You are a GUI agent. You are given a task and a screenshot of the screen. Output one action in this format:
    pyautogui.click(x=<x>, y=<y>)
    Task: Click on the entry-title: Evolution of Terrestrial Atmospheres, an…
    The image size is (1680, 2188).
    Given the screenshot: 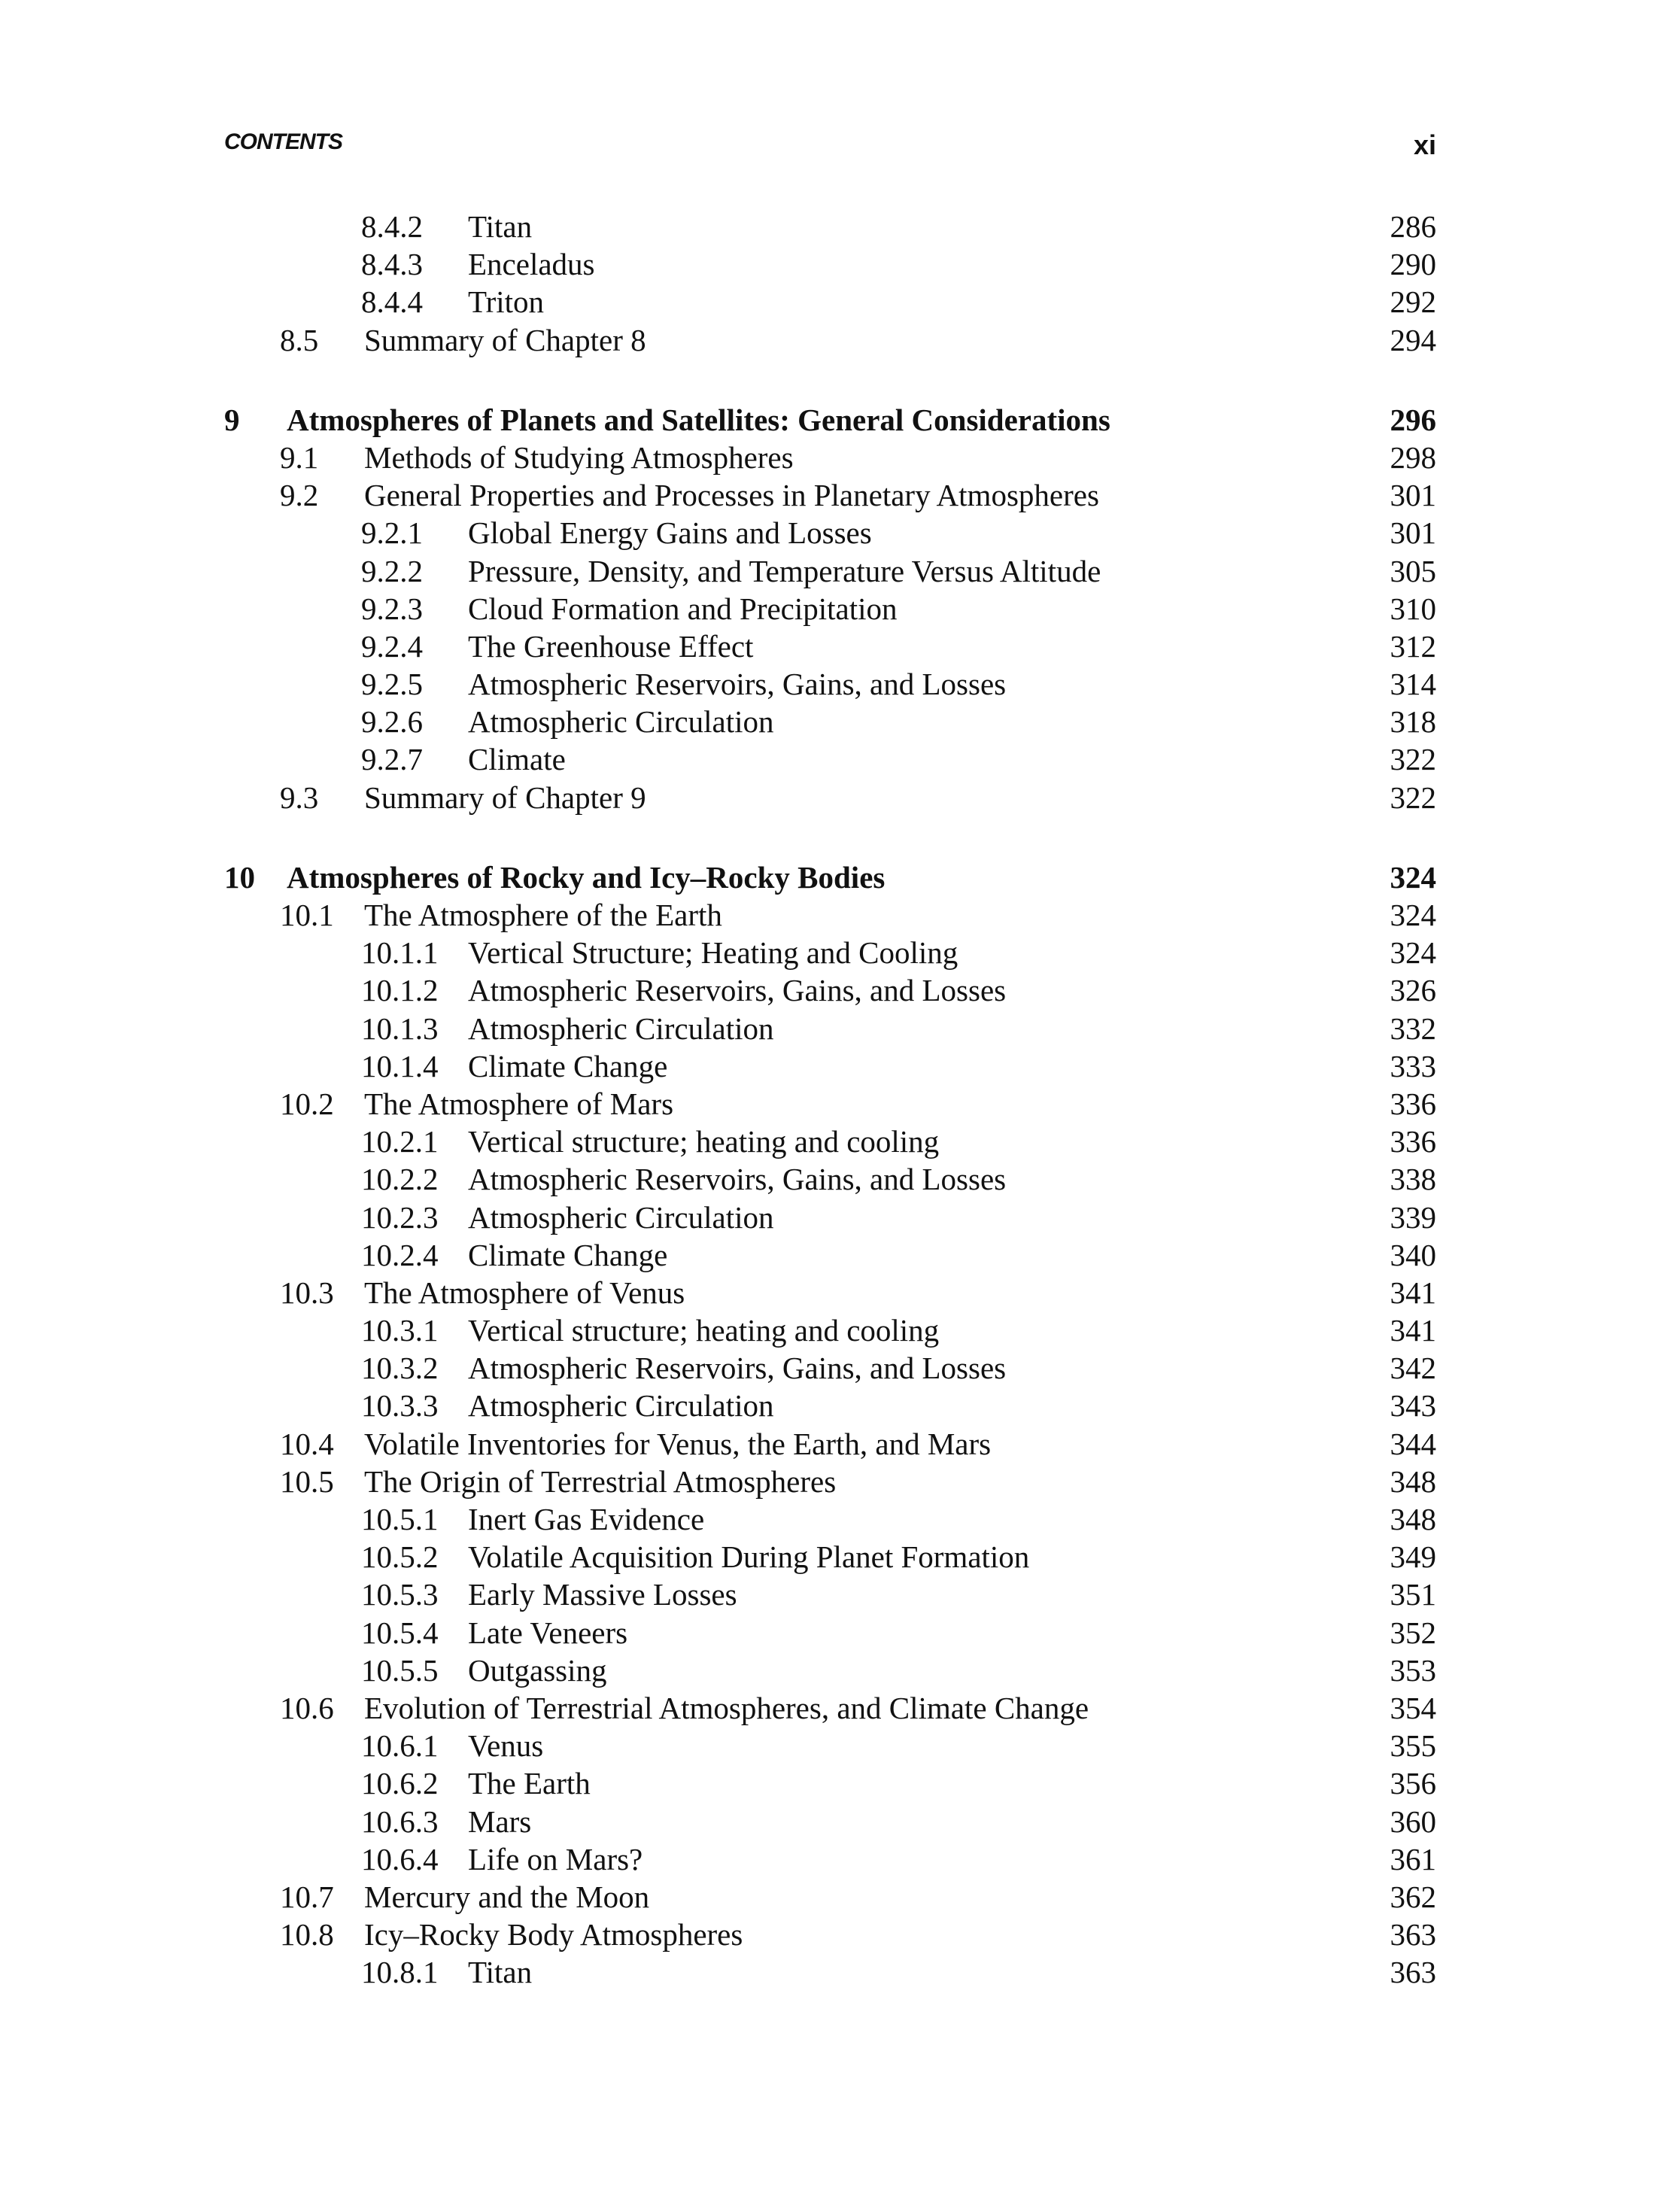 What is the action you would take?
    pyautogui.click(x=726, y=1708)
    